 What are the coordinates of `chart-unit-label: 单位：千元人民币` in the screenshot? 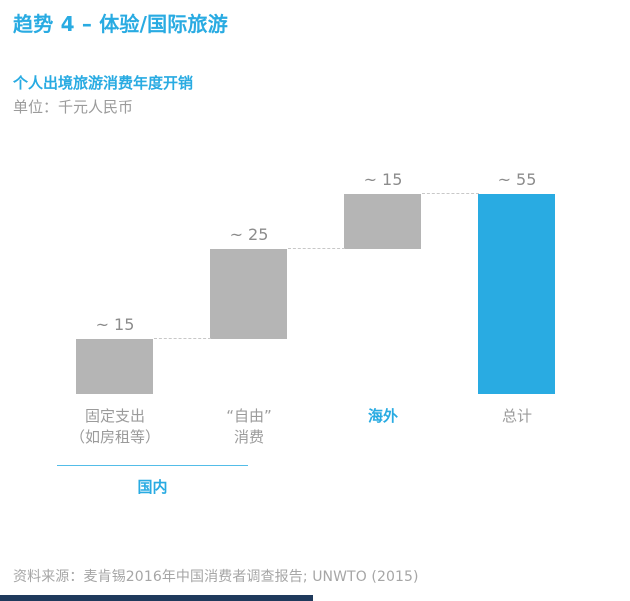 It's located at (73, 107).